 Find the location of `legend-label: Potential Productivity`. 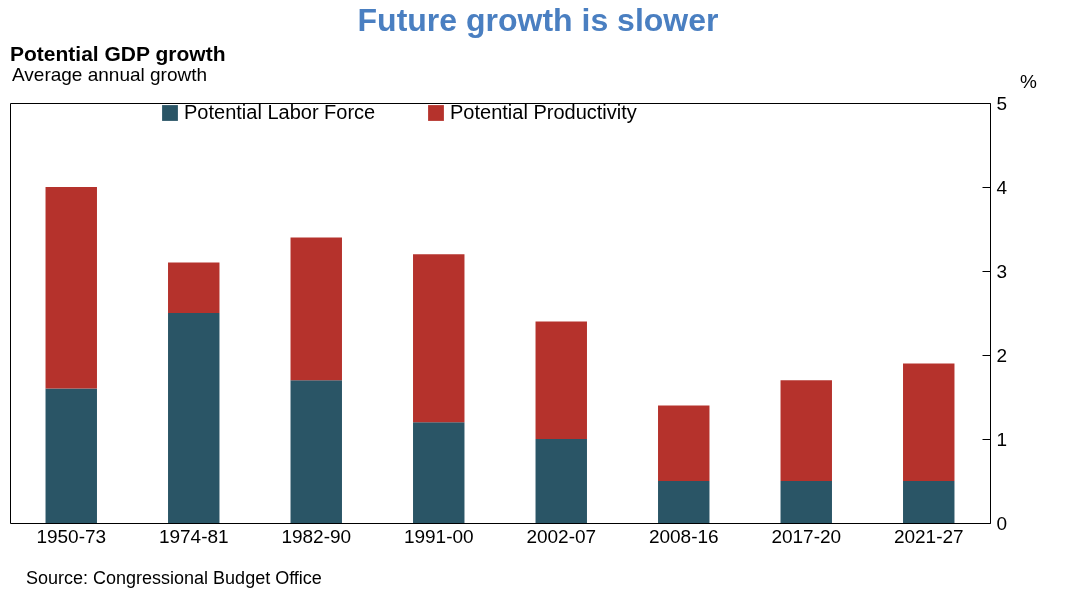

legend-label: Potential Productivity is located at coordinates (543, 112).